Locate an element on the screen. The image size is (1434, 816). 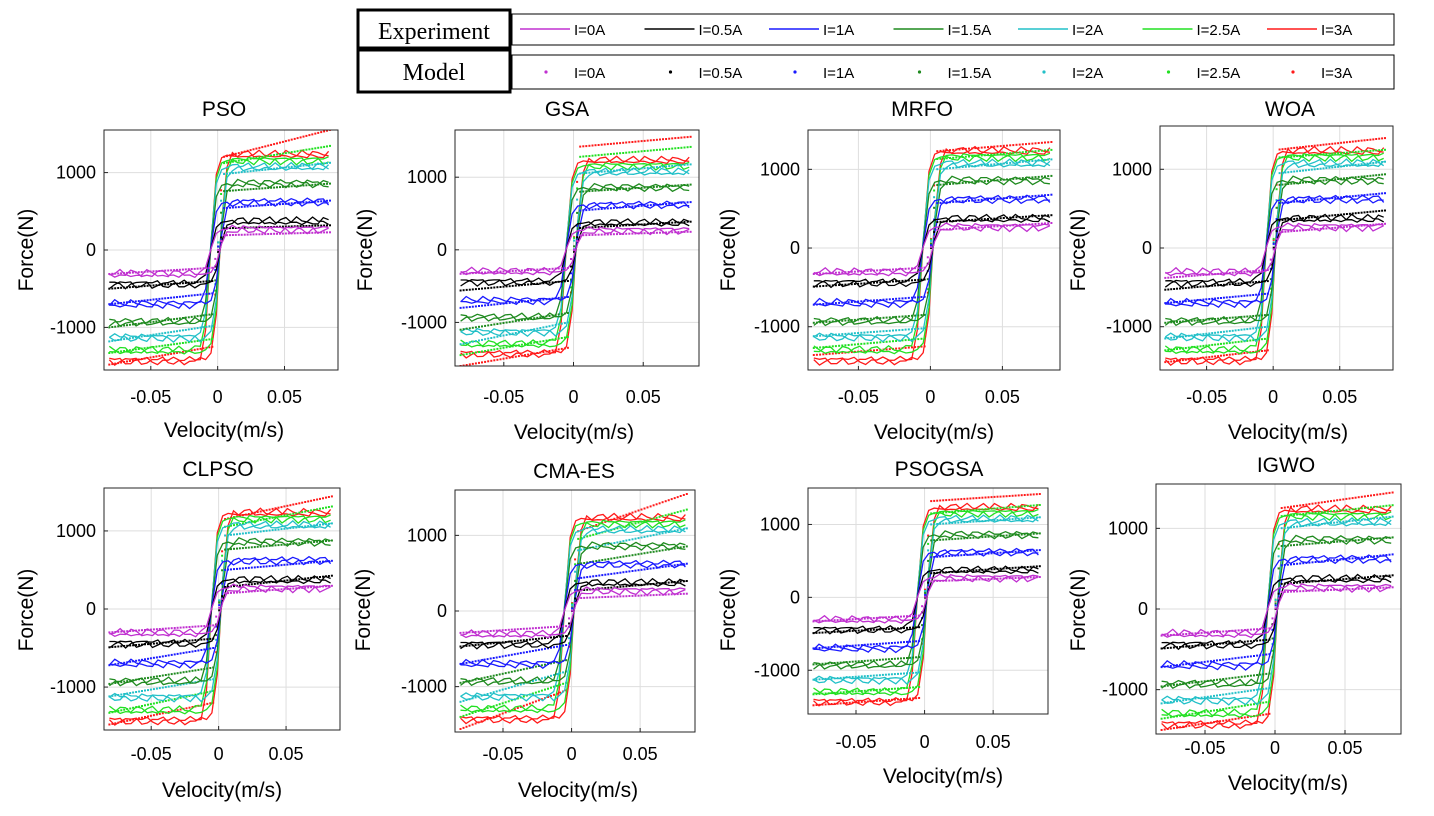
experiment-line-i15a-b is located at coordinates (218, 252).